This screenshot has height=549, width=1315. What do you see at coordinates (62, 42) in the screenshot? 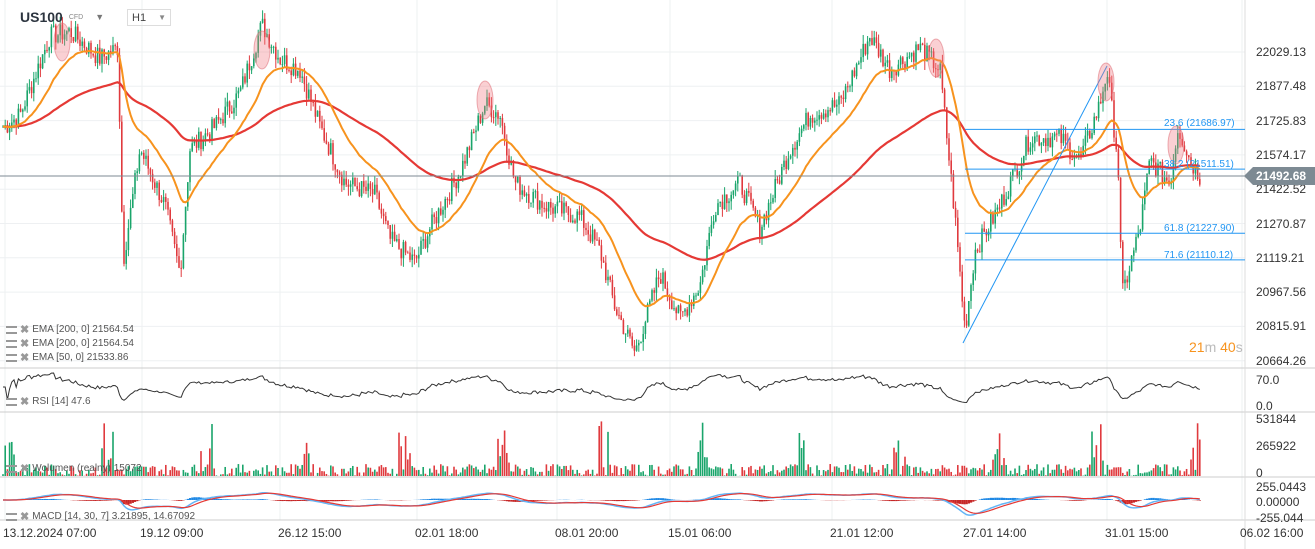
I see `highlight-marker` at bounding box center [62, 42].